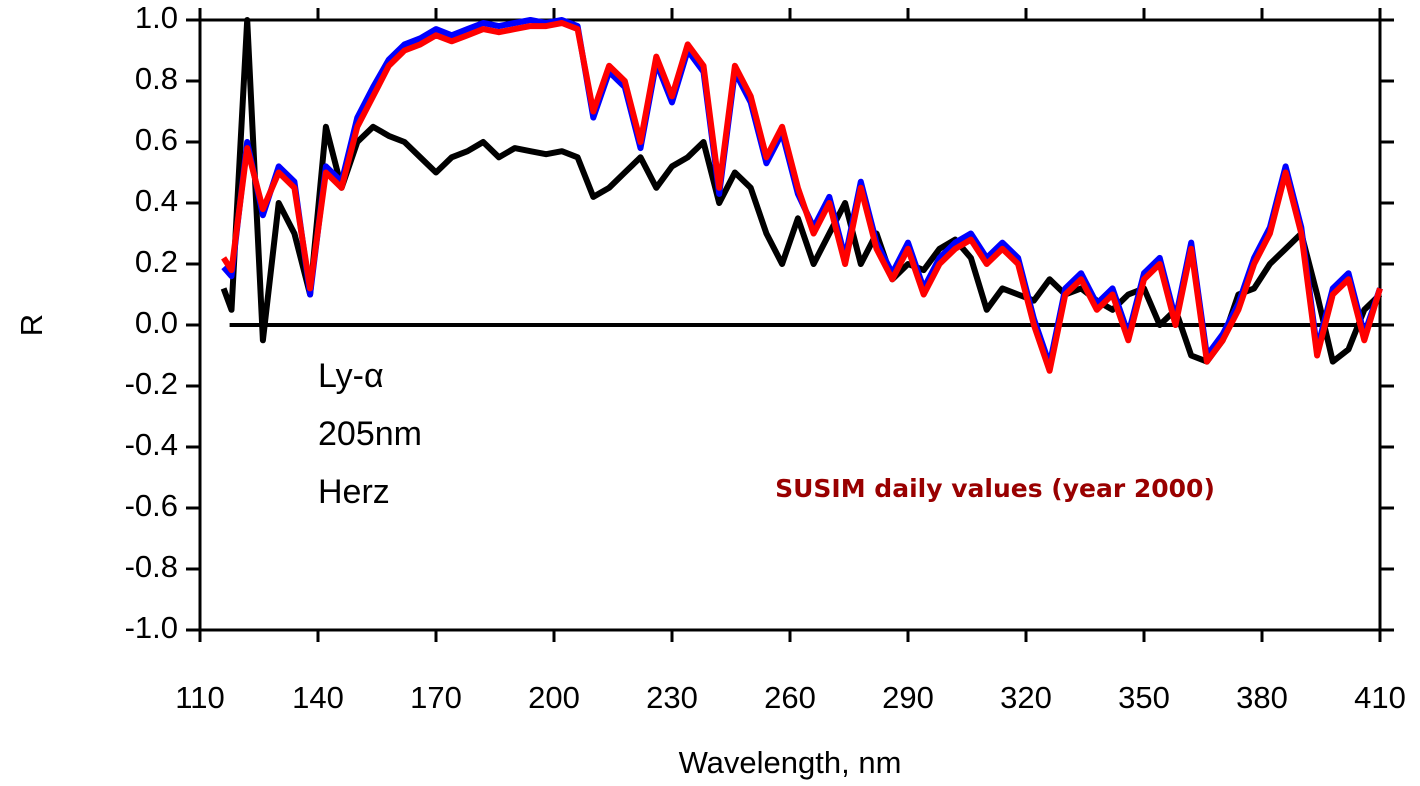 The image size is (1420, 786). Describe the element at coordinates (156, 322) in the screenshot. I see `y-tick-label: 0.0` at that location.